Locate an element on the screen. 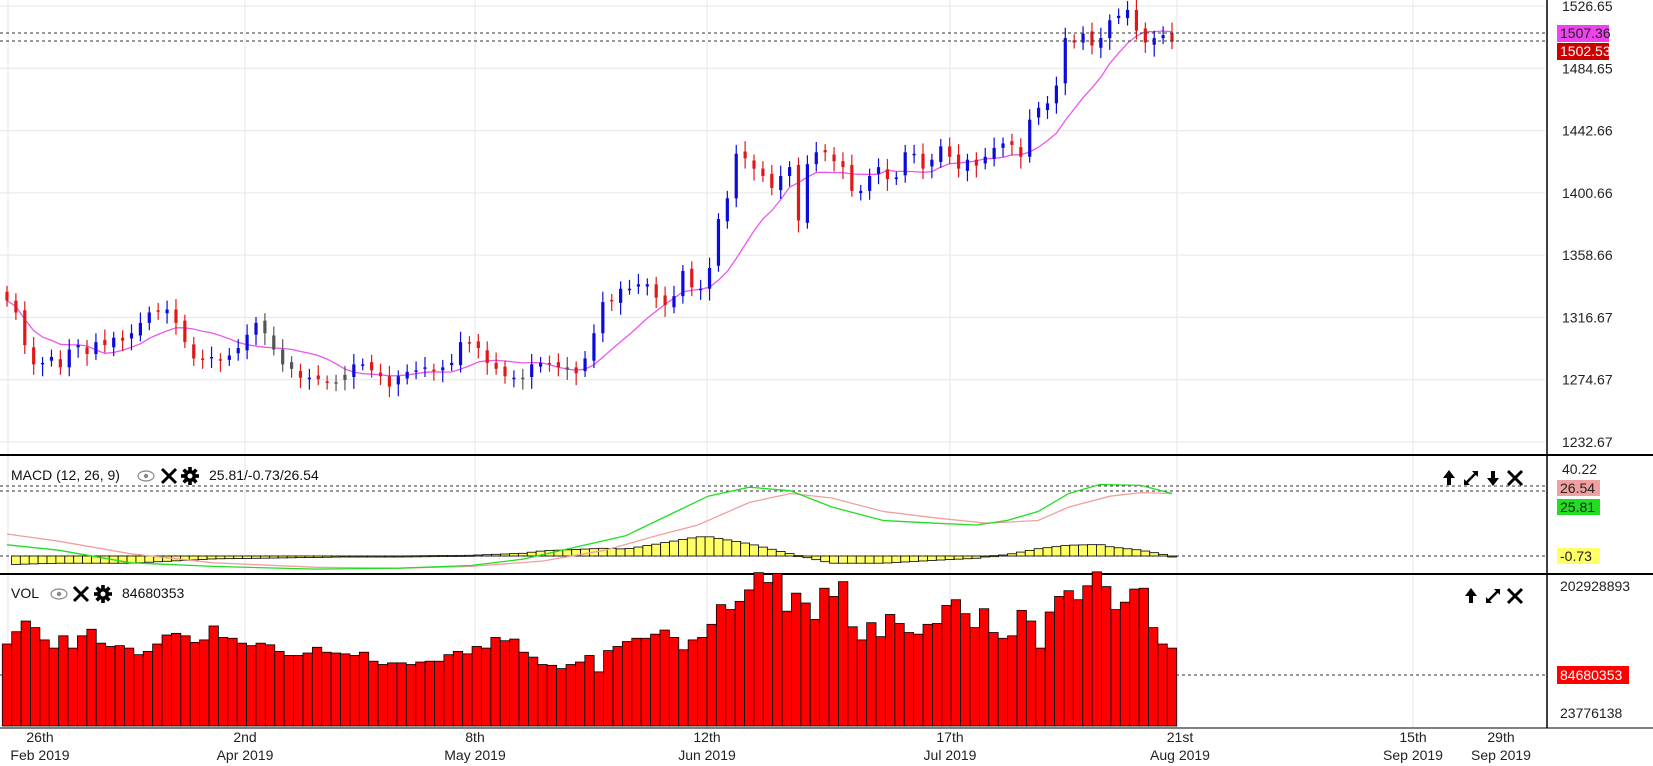 The width and height of the screenshot is (1653, 766). move-down-icon is located at coordinates (1493, 478).